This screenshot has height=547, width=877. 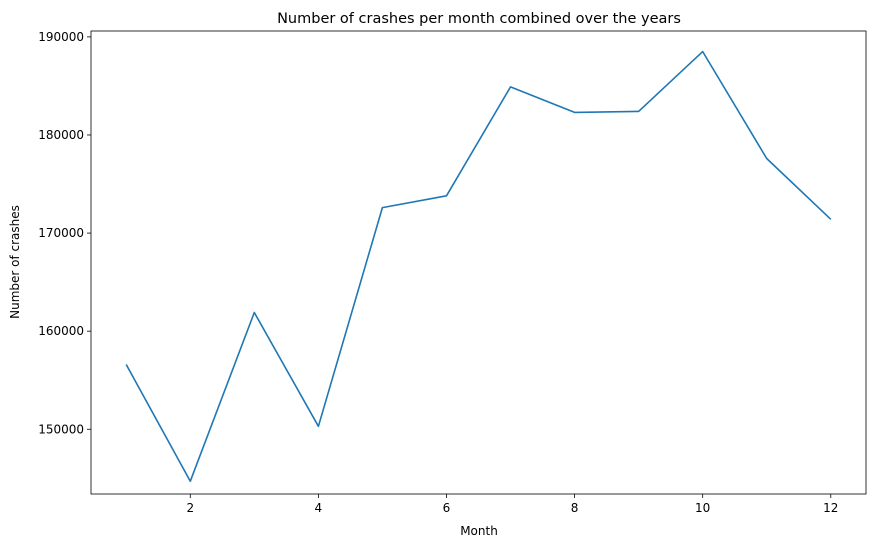 I want to click on y-tick-label: 160000, so click(x=61, y=331).